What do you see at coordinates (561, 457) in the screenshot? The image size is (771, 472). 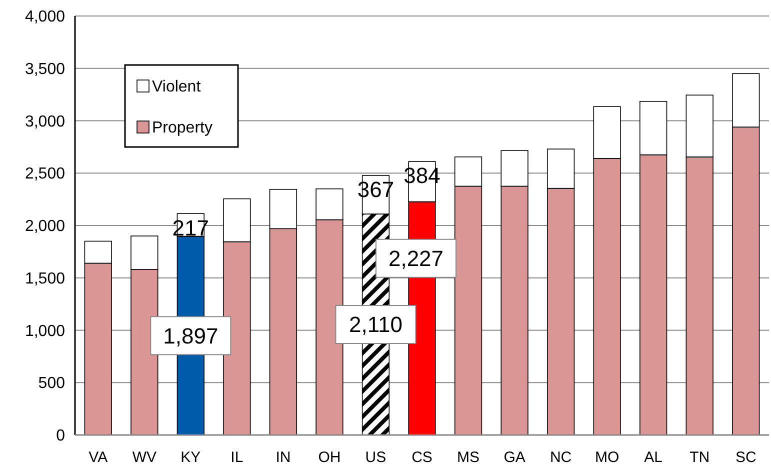 I see `x-tick-label: NC` at bounding box center [561, 457].